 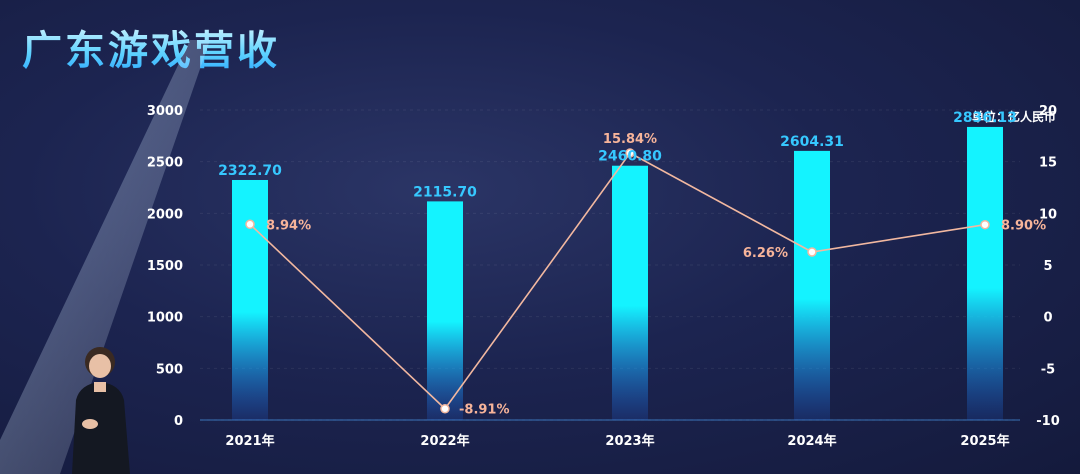 I want to click on growth-pct-label: 6.26%, so click(x=765, y=253).